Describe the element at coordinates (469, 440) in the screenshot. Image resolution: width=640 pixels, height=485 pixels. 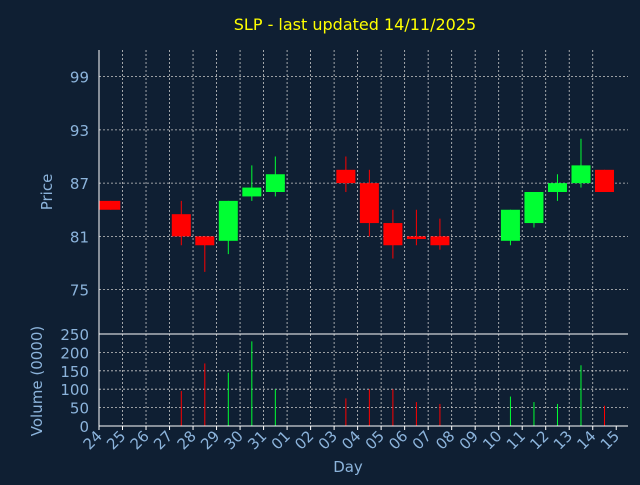
I see `x-tick-label: 09` at that location.